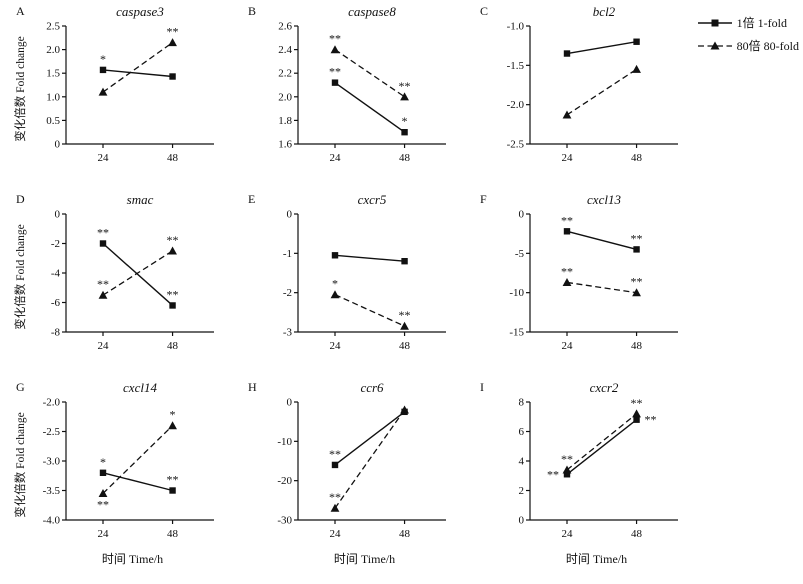  Describe the element at coordinates (52, 432) in the screenshot. I see `svg-text: -2.5` at that location.